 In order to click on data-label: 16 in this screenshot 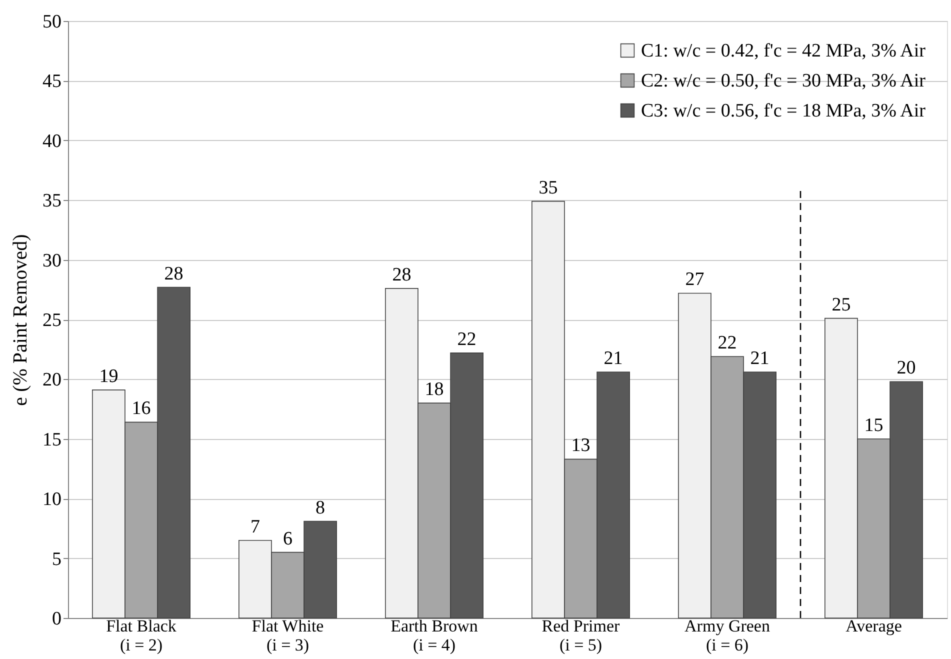, I will do `click(141, 409)`.